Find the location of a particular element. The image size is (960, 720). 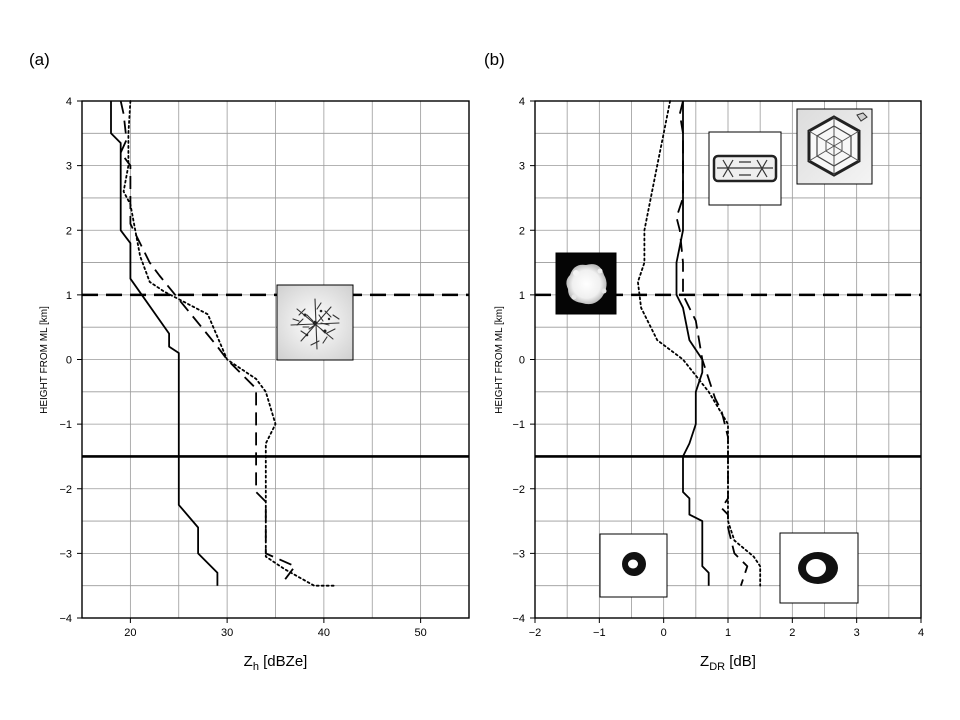

panel-b-series is located at coordinates (699, 343).